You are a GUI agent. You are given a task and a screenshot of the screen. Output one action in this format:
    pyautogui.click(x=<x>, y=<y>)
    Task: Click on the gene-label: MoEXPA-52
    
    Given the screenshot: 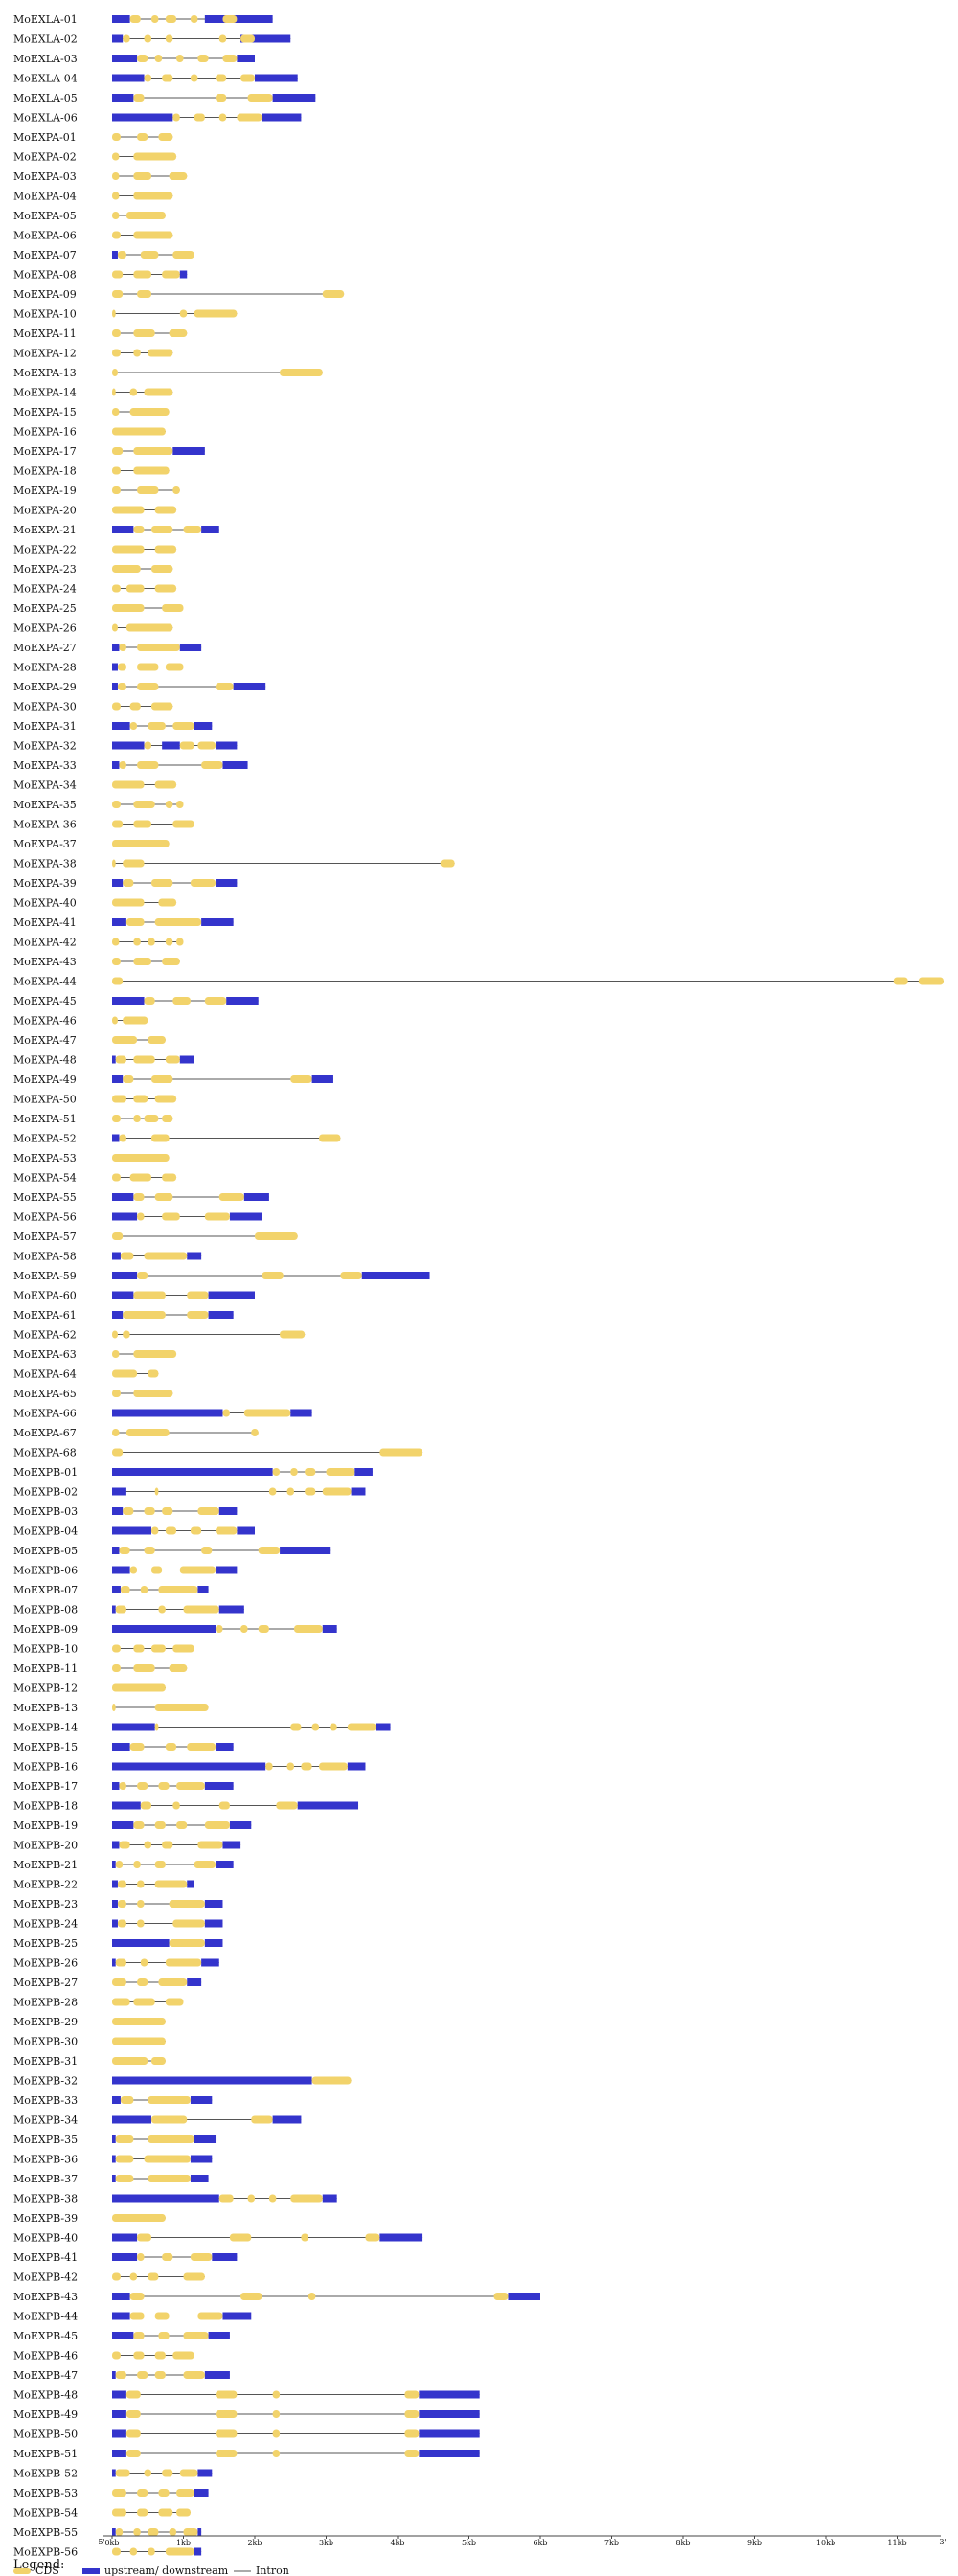 What is the action you would take?
    pyautogui.click(x=45, y=1139)
    